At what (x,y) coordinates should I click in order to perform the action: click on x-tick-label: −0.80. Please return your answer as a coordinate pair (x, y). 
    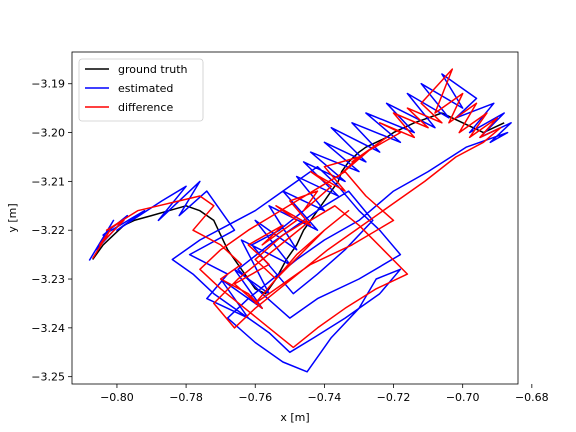
    Looking at the image, I should click on (117, 397).